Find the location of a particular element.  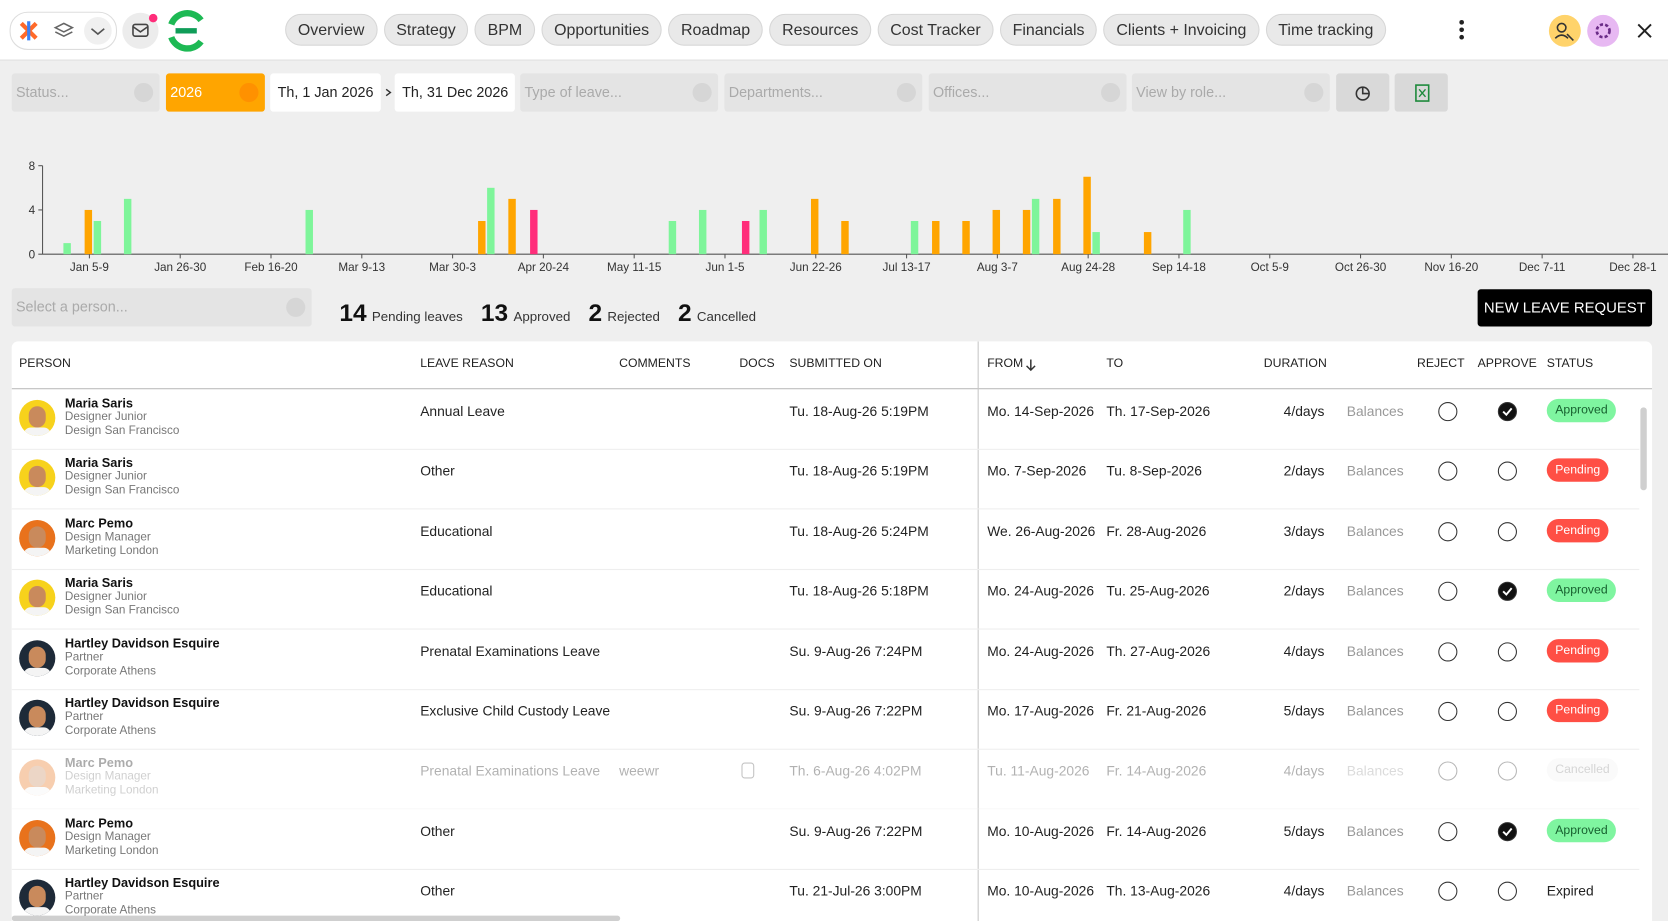

chevron is located at coordinates (249, 92).